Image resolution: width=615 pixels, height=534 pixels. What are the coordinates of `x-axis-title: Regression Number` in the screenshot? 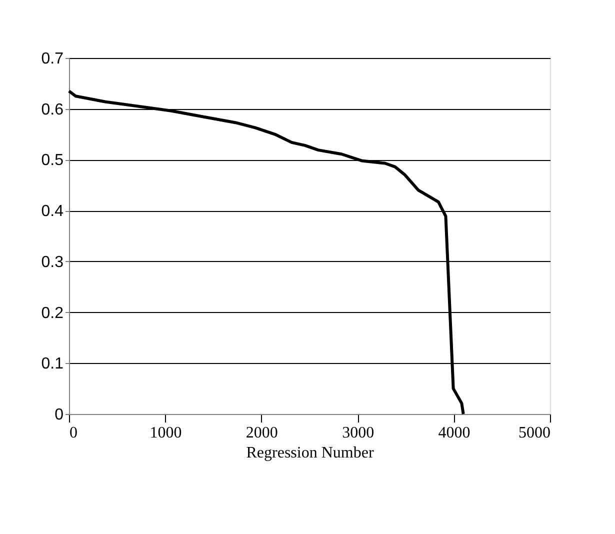 It's located at (310, 453).